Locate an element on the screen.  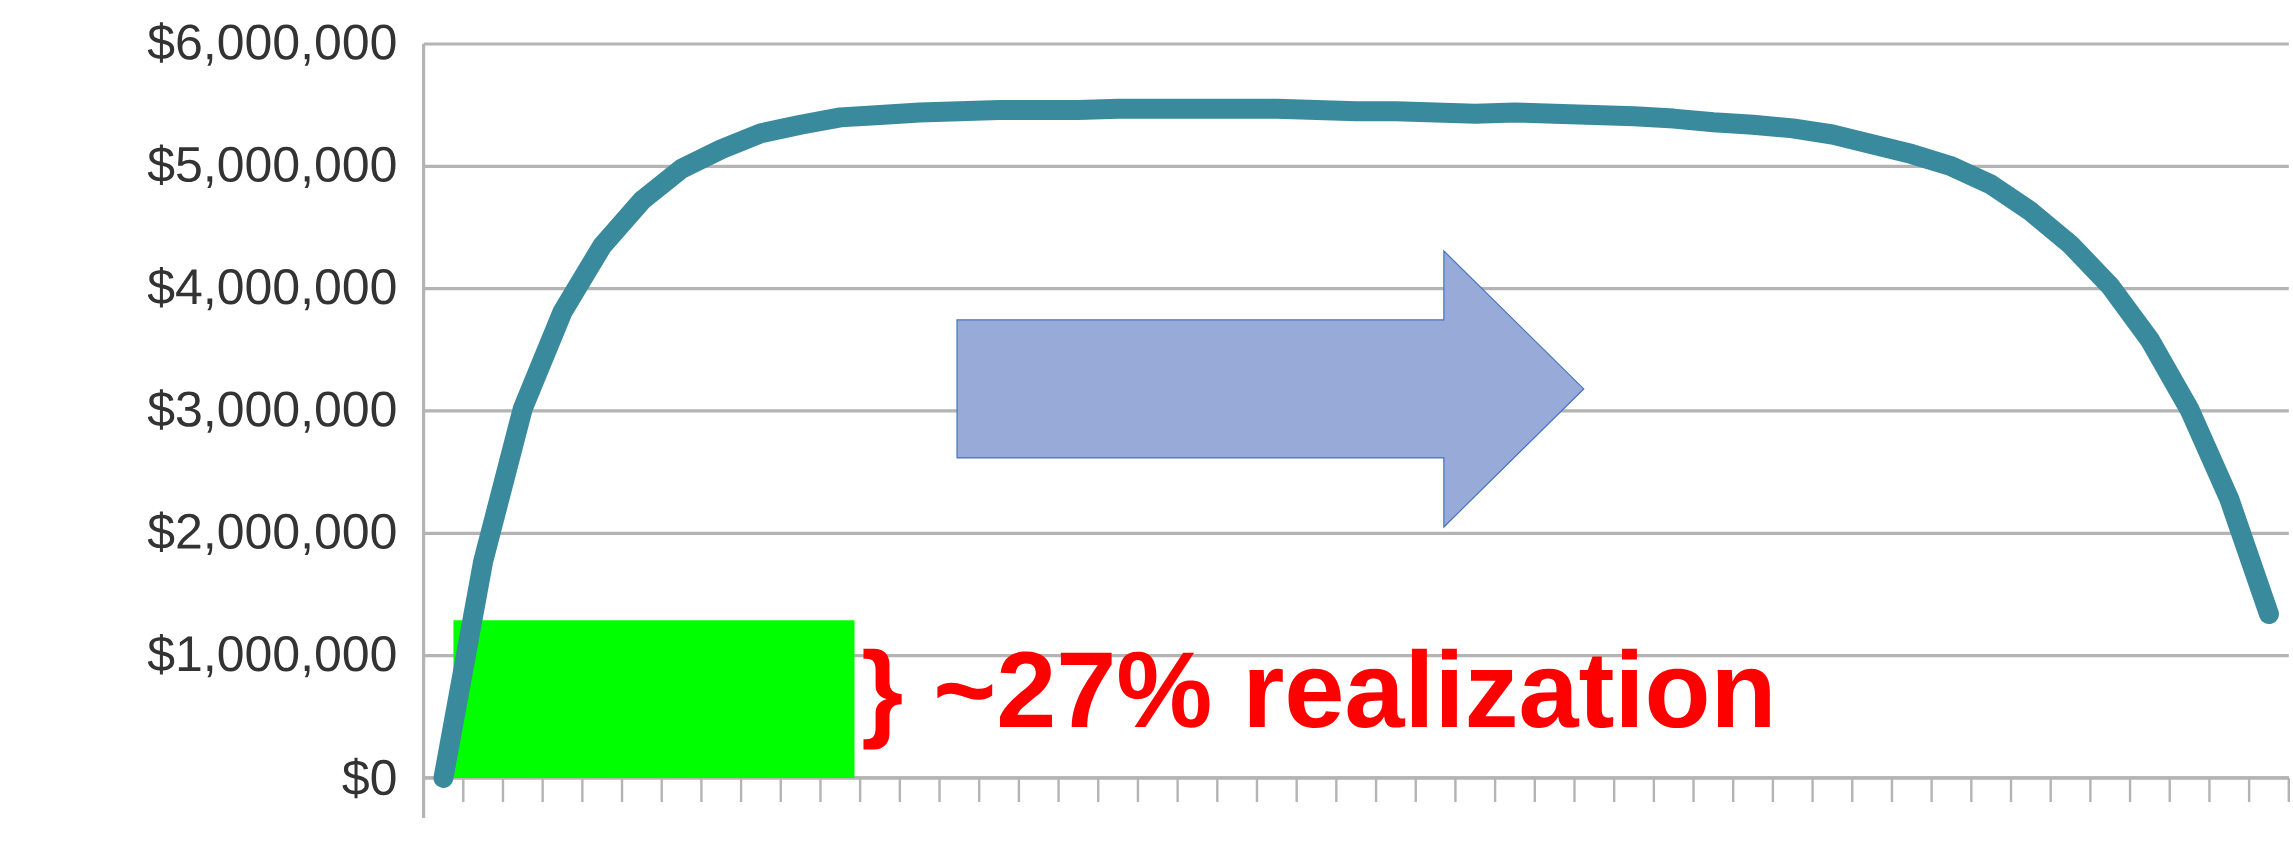
y-tick-label: $5,000,000 is located at coordinates (271, 166).